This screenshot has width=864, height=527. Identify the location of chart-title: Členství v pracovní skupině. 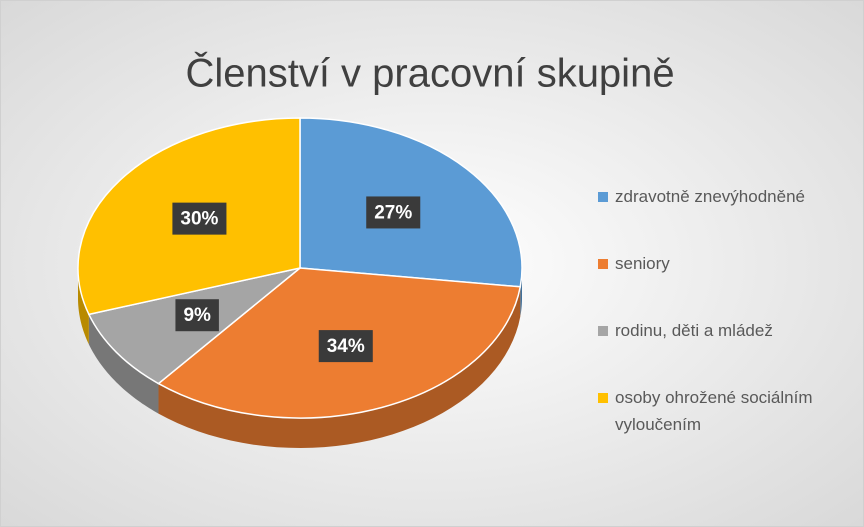
(429, 73).